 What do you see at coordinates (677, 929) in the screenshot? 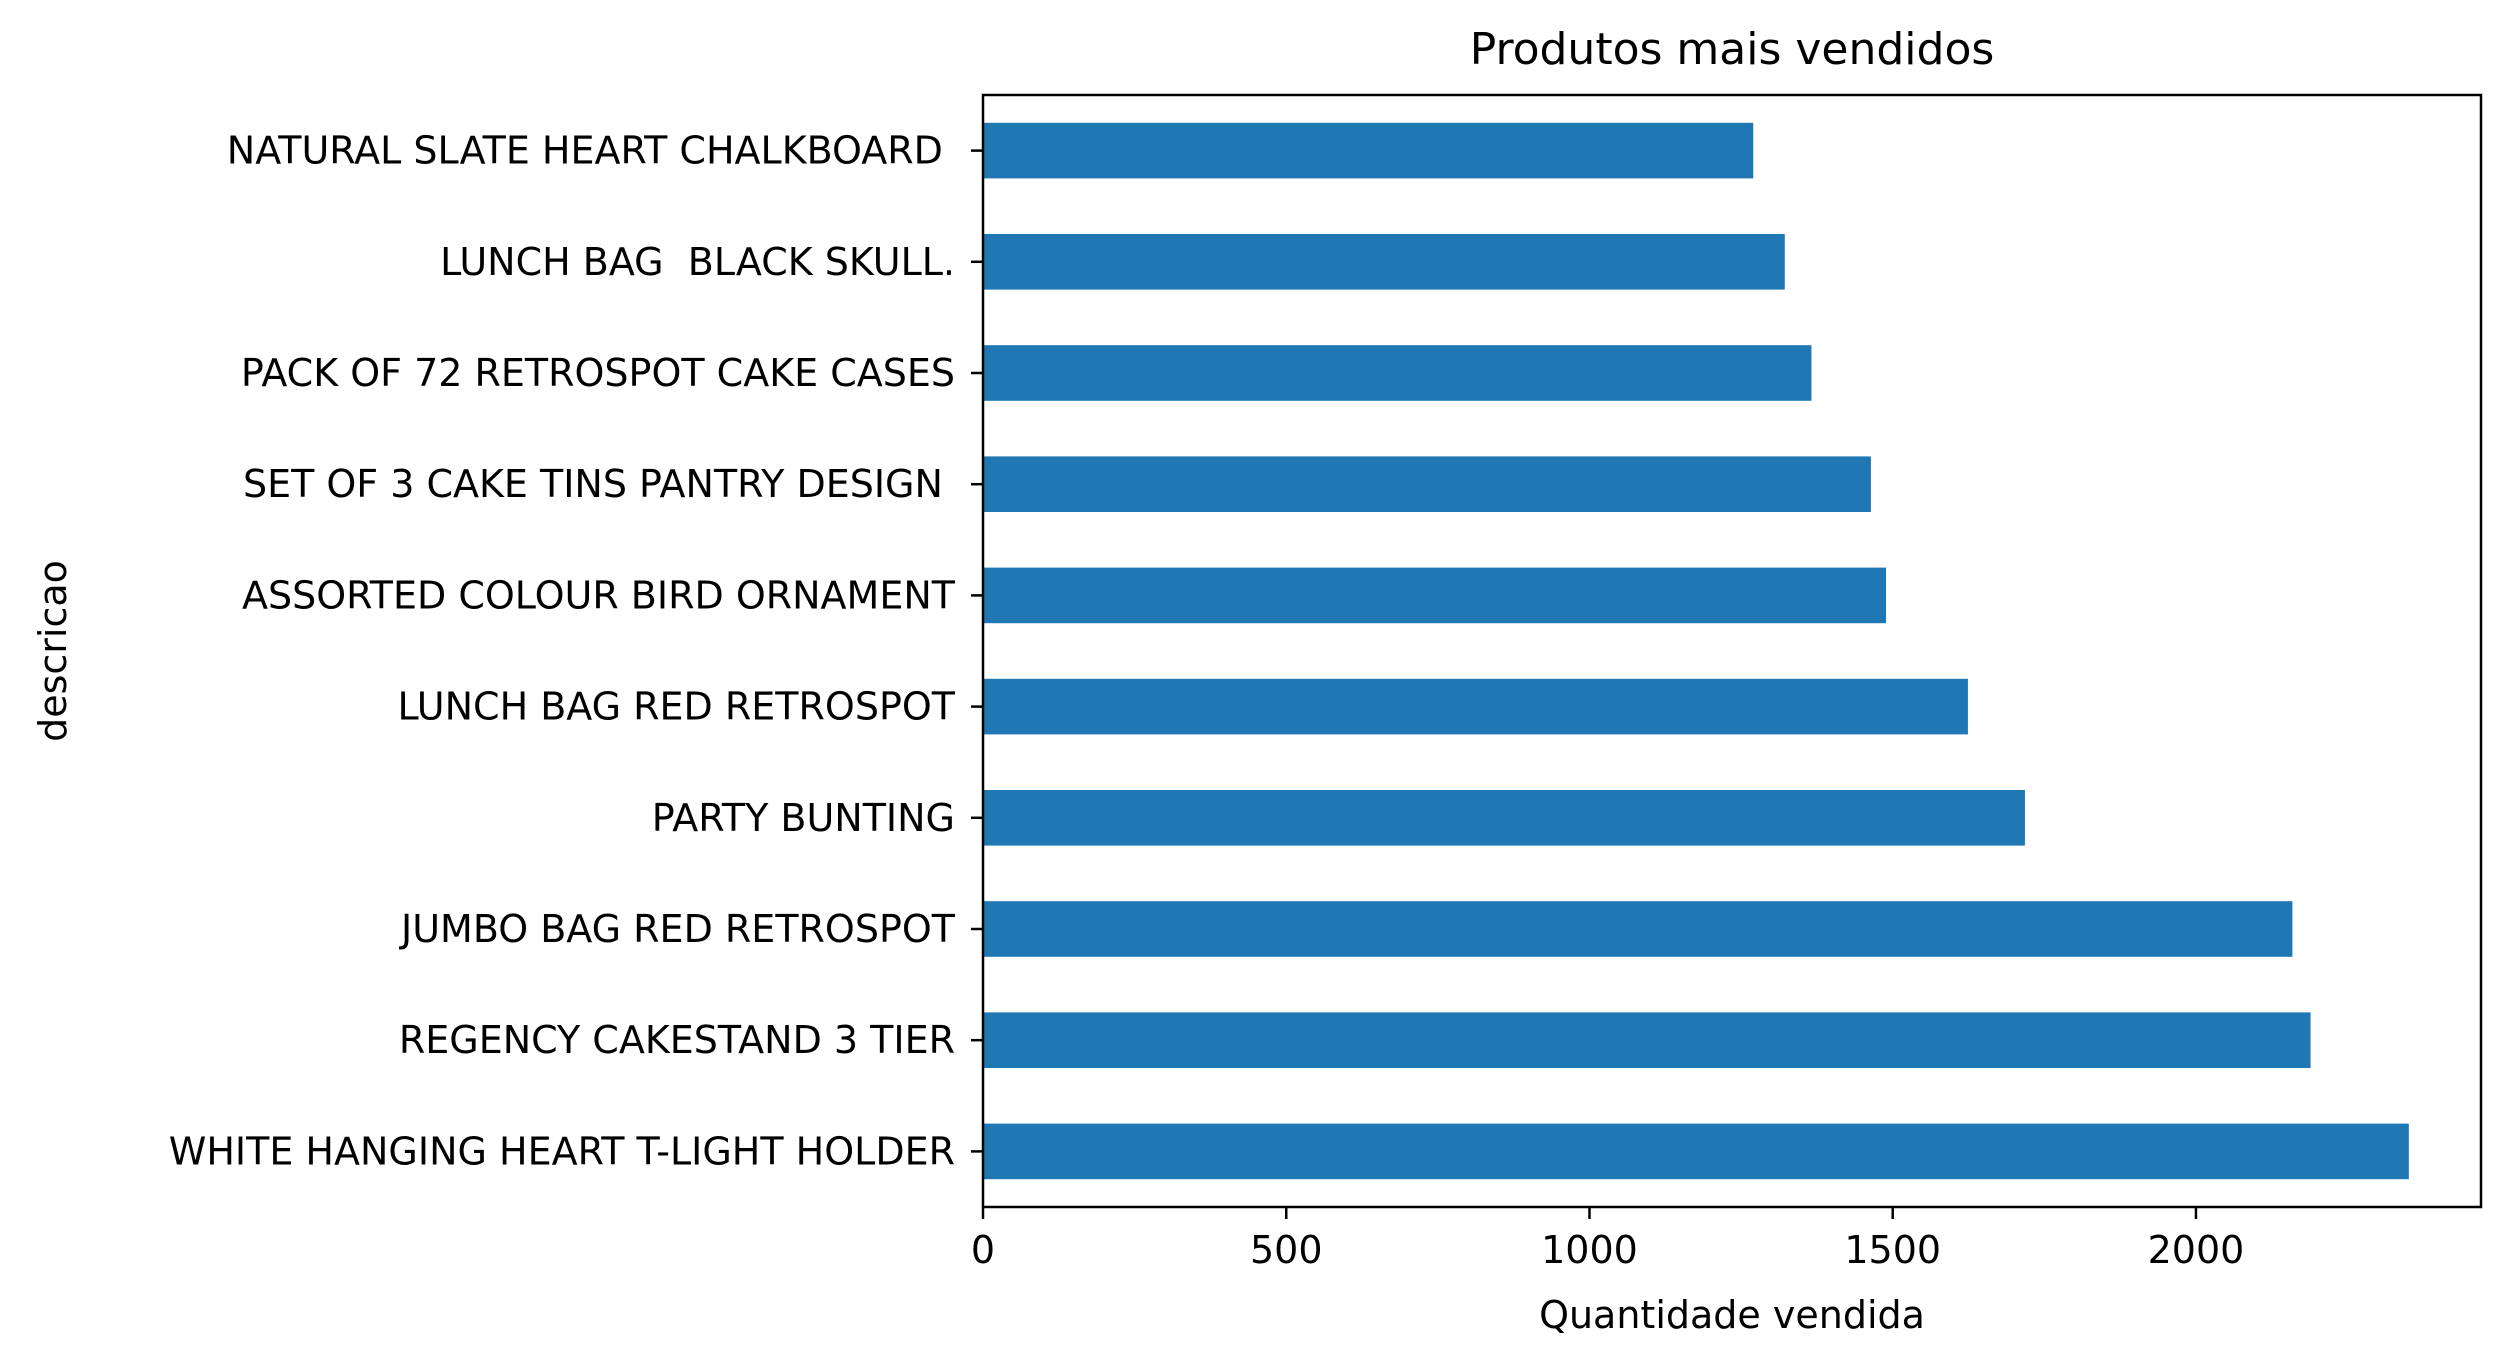
I see `y-tick-label-8: JUMBO BAG RED RETROSPOT` at bounding box center [677, 929].